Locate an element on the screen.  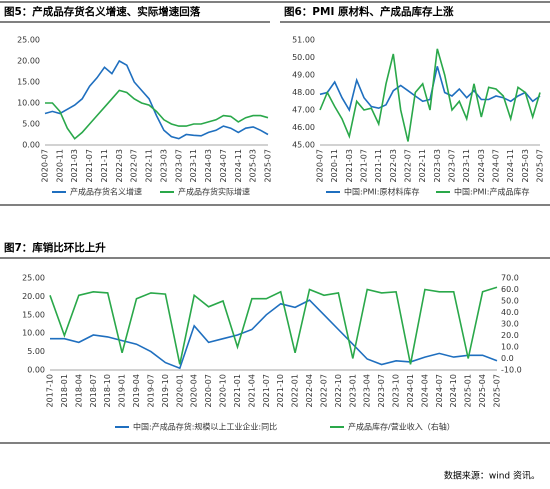
x-tick-label: 2024-04 is located at coordinates (424, 390).